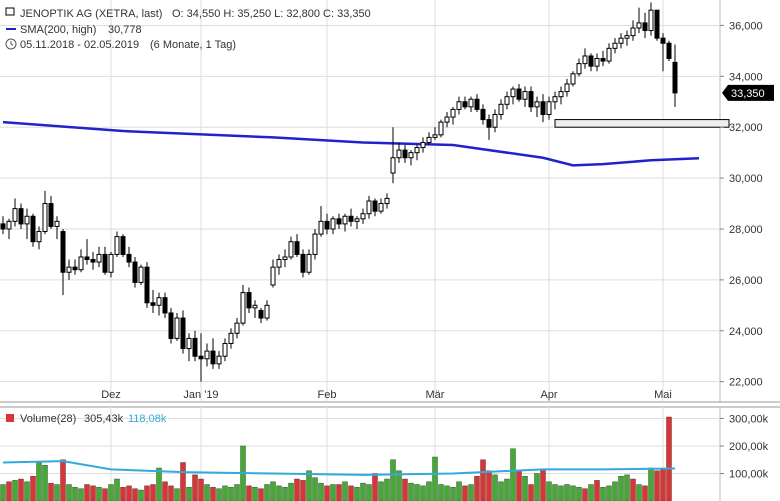  What do you see at coordinates (338, 458) in the screenshot?
I see `volume-bars` at bounding box center [338, 458].